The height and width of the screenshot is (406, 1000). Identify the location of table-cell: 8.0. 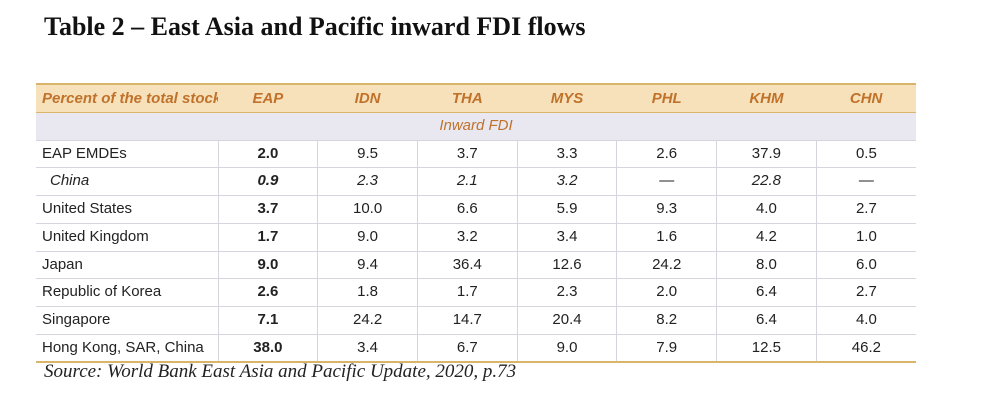
(766, 265).